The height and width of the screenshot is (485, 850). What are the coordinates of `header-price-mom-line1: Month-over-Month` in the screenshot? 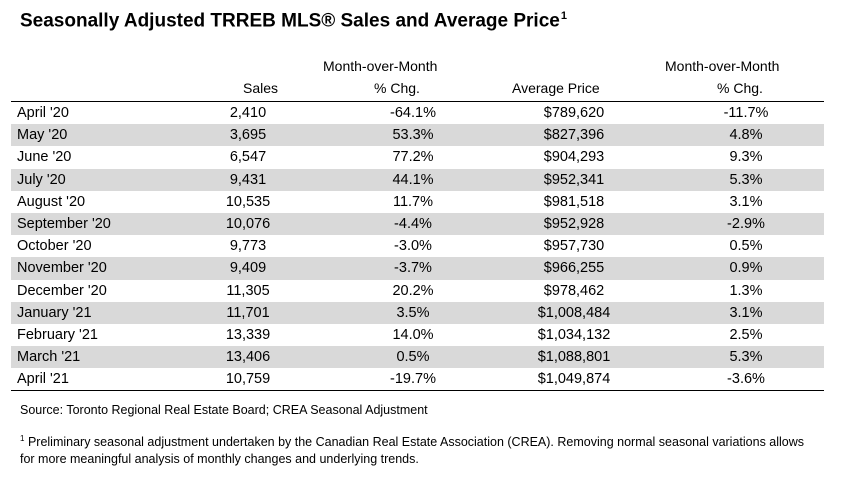 It's located at (722, 66).